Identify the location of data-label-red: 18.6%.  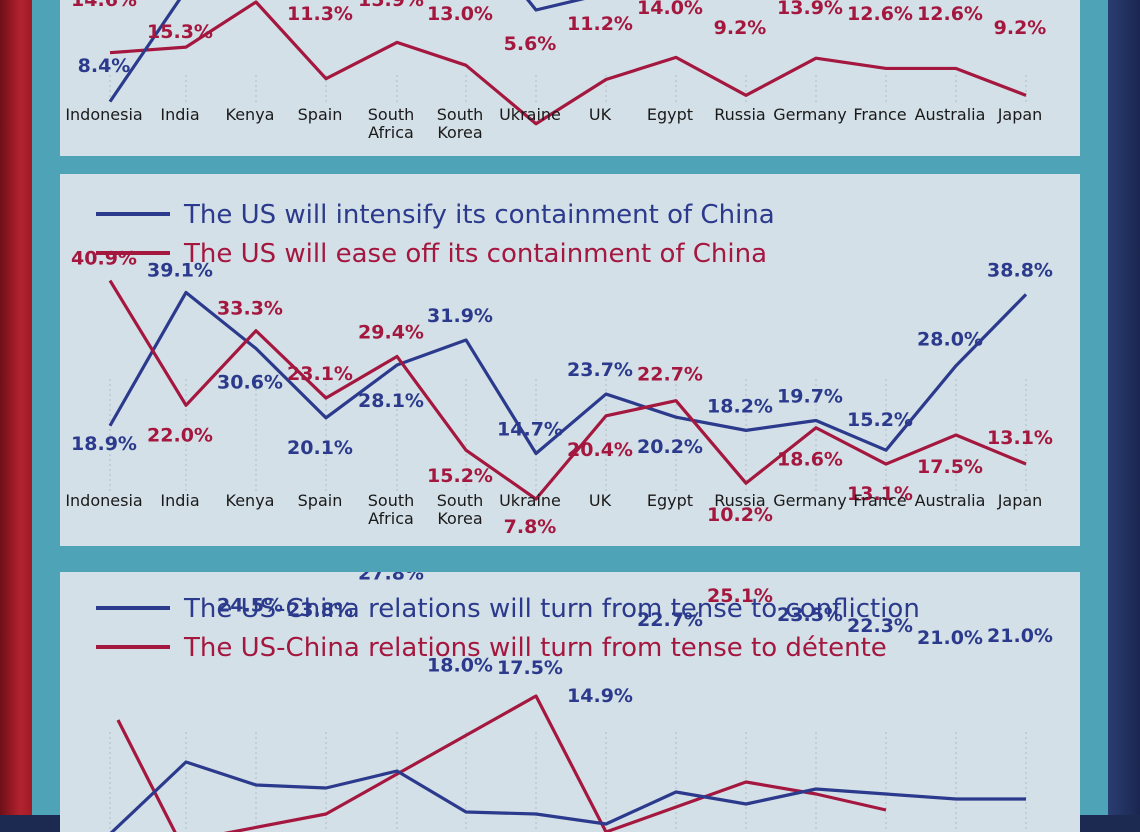
(810, 460).